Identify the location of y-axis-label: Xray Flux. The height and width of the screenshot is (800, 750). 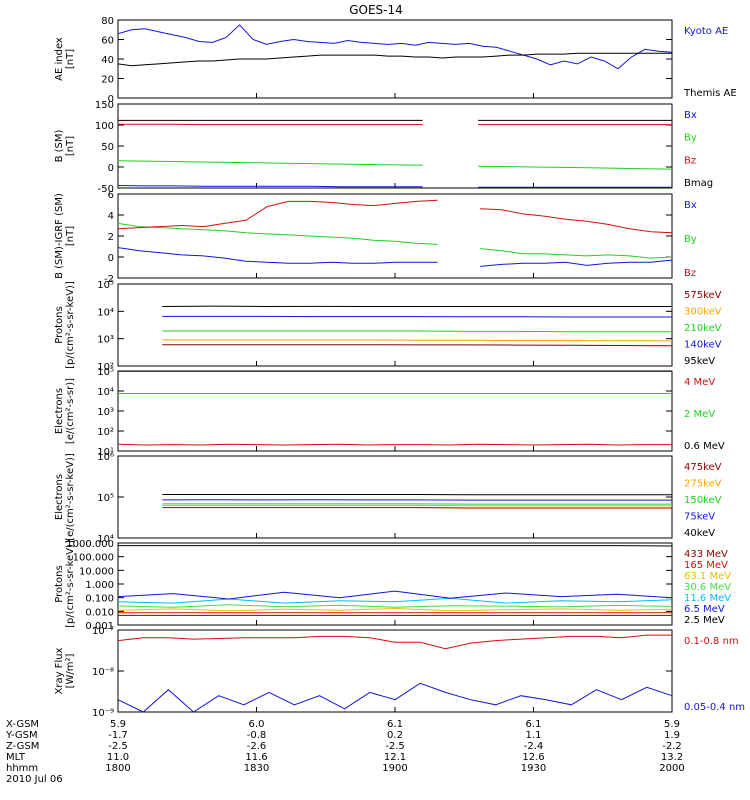
(59, 670).